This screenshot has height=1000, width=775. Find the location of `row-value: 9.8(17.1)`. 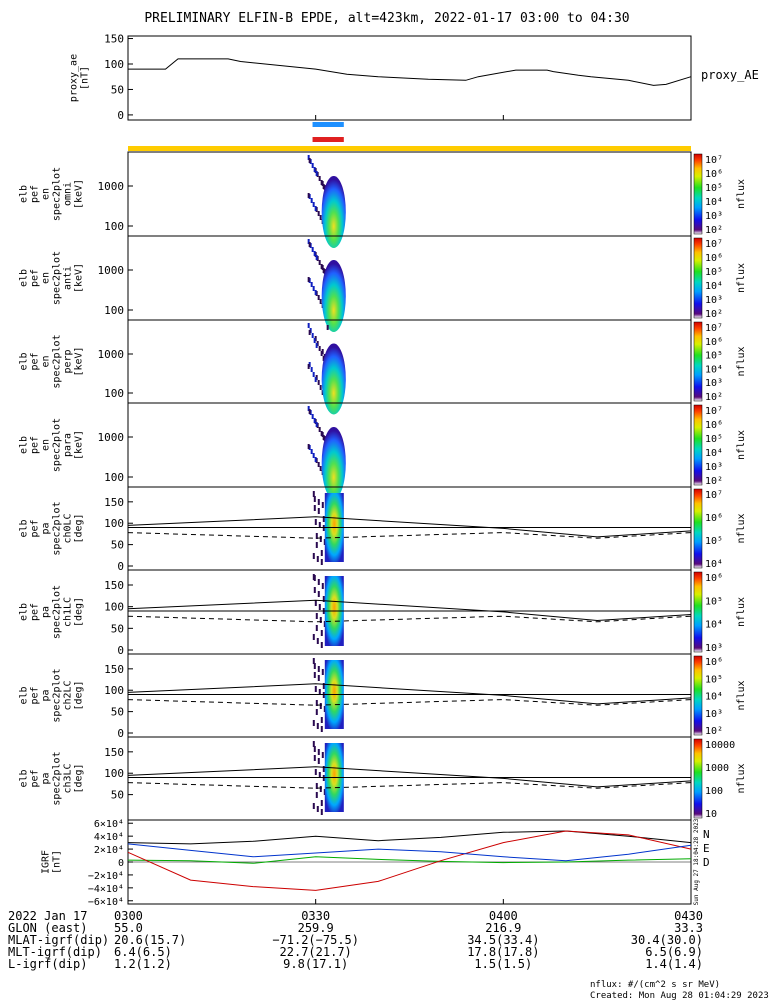

row-value: 9.8(17.1) is located at coordinates (315, 964).